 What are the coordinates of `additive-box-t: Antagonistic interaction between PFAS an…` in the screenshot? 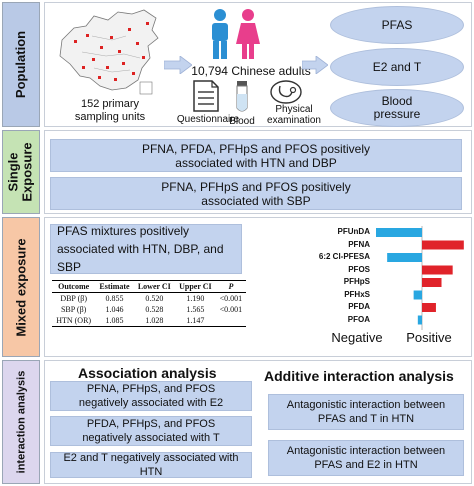 It's located at (366, 412).